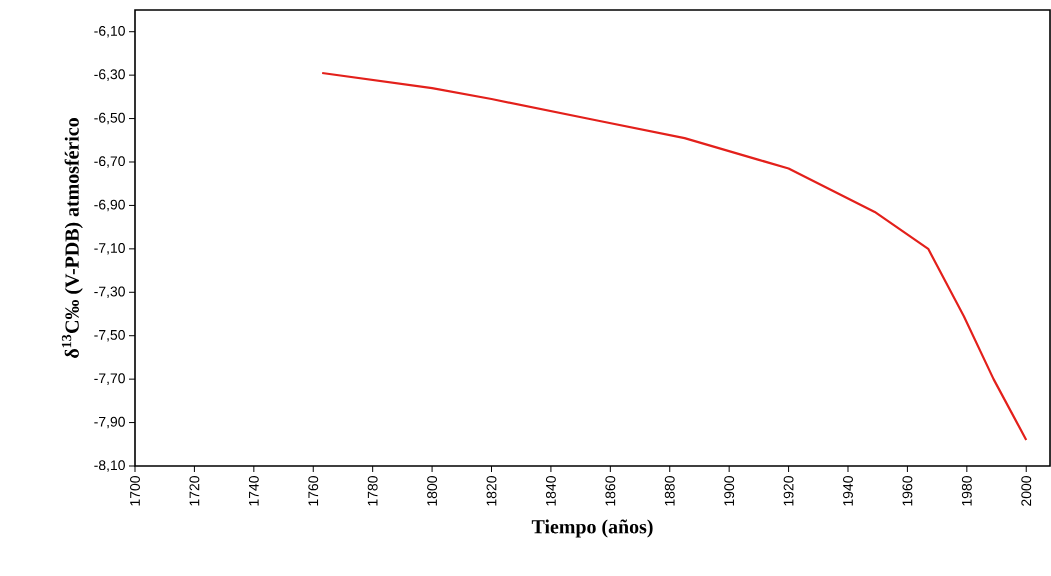 The width and height of the screenshot is (1051, 576). What do you see at coordinates (109, 31) in the screenshot?
I see `y-tick-label: -6,10` at bounding box center [109, 31].